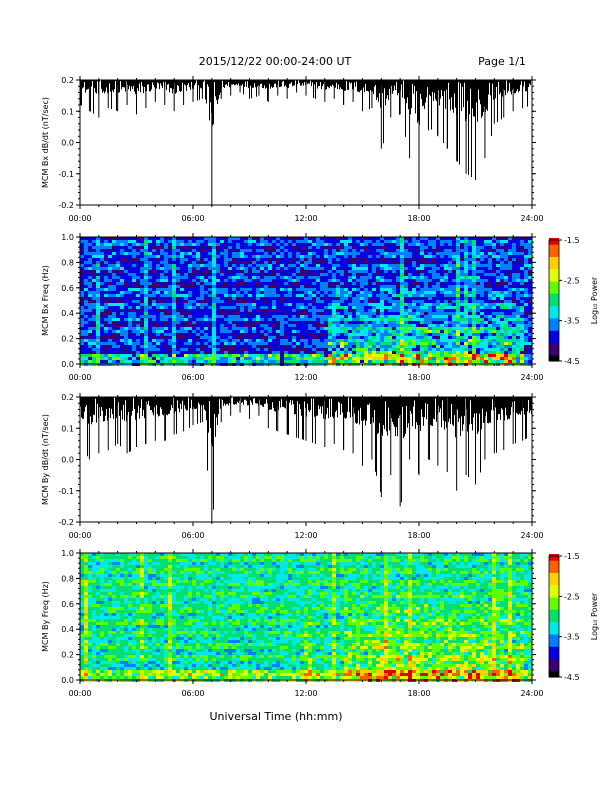 This screenshot has width=612, height=792. I want to click on y-axis-label: MCM Bx dB/dt (nT/sec), so click(45, 142).